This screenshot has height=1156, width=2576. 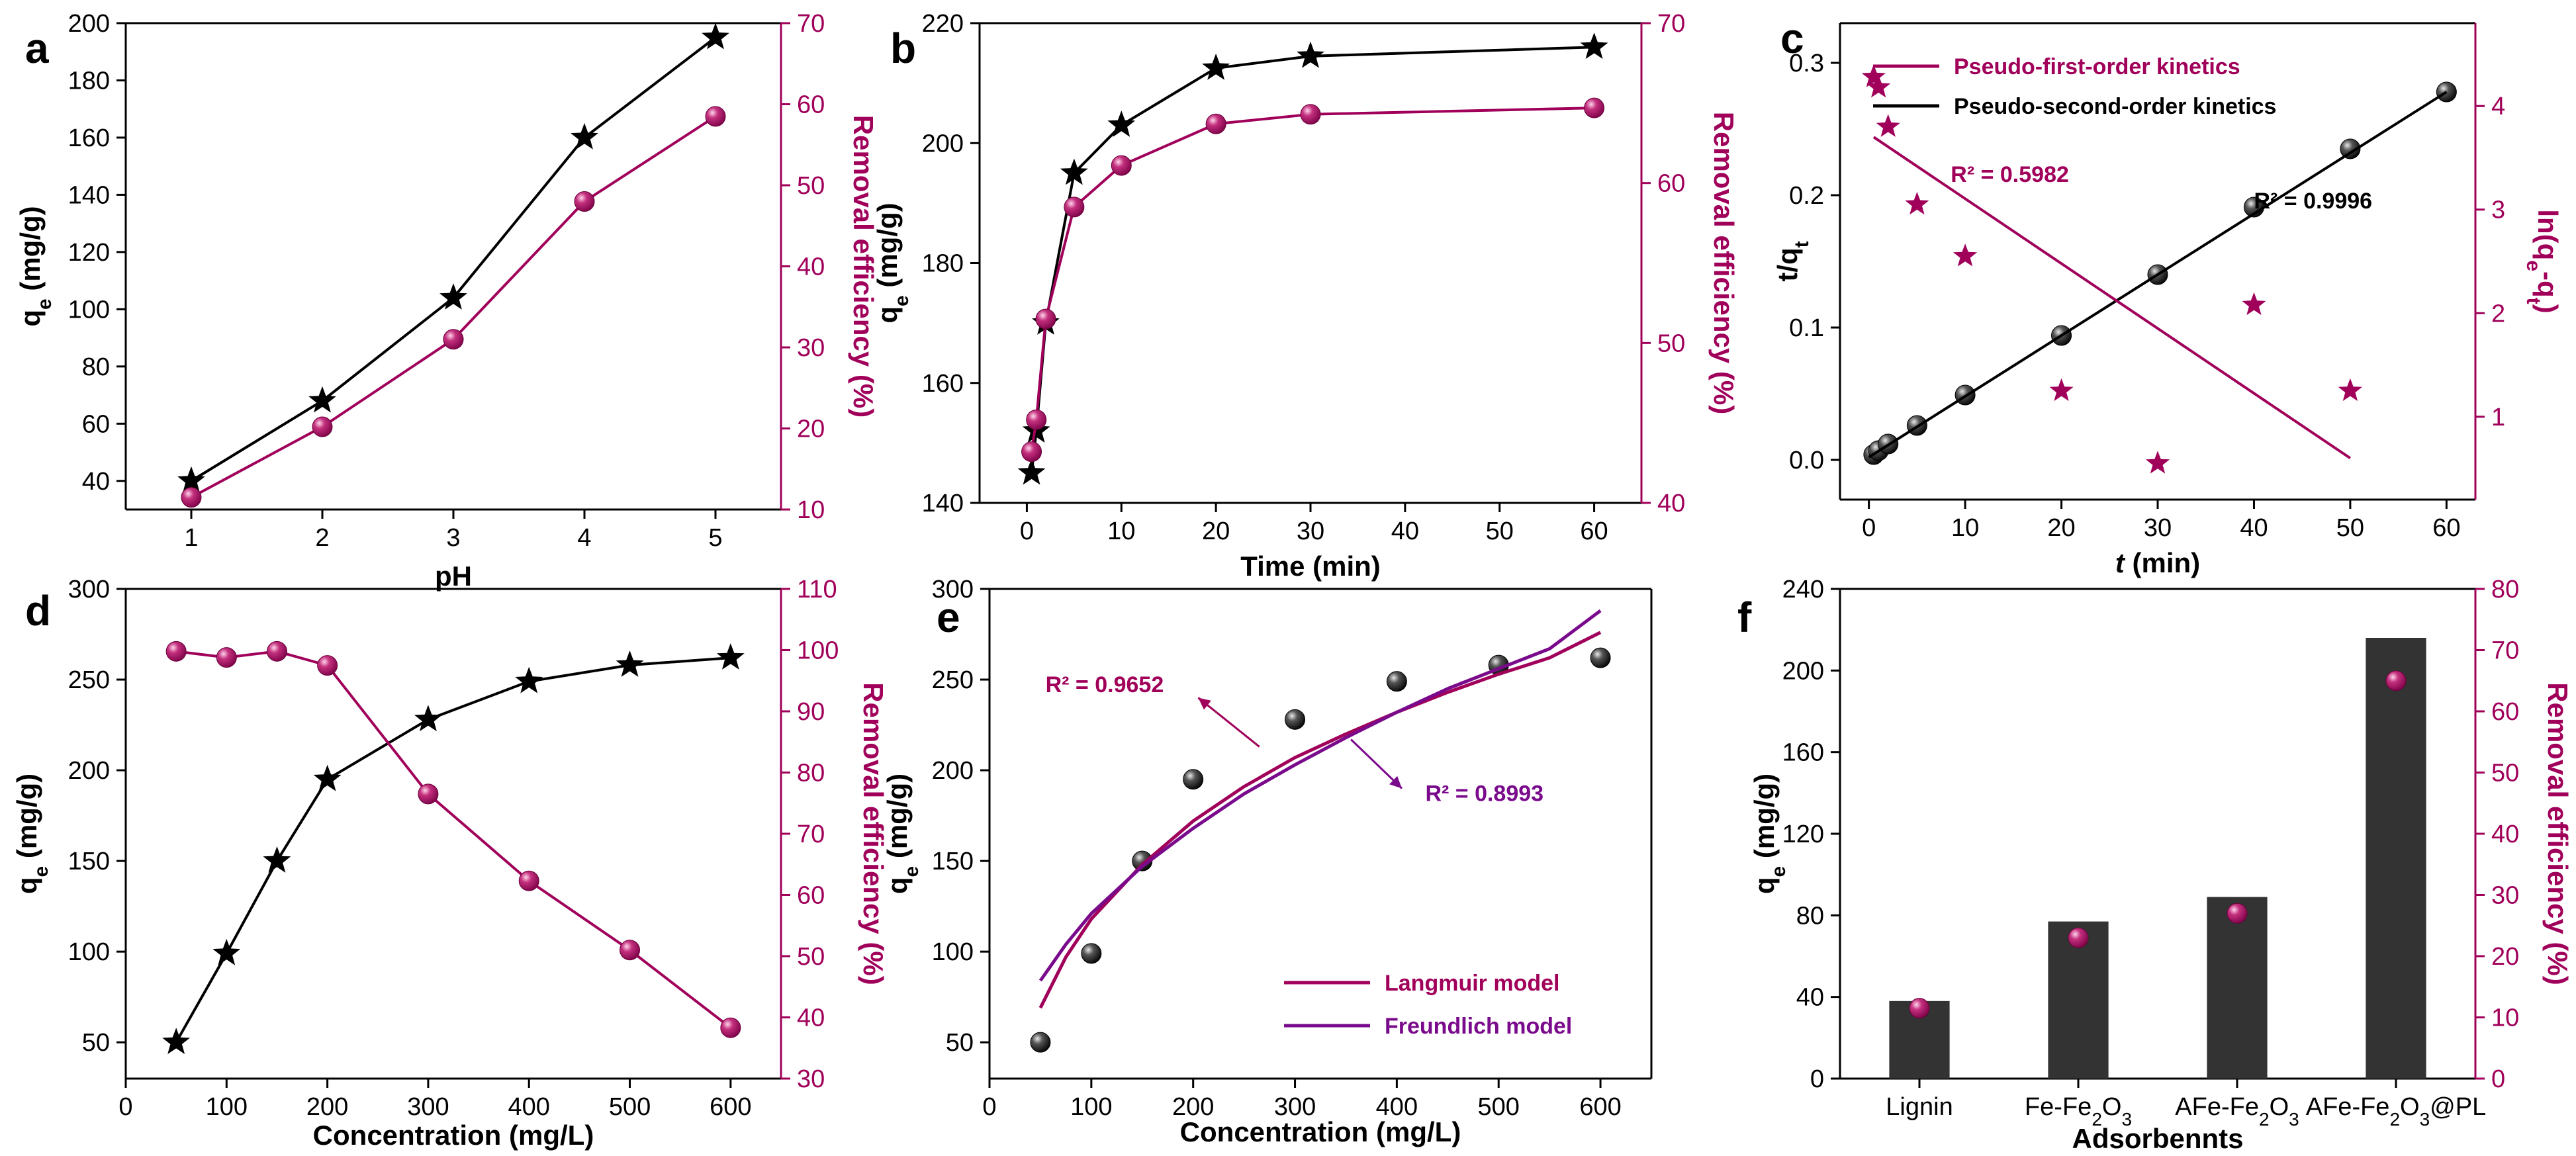 What do you see at coordinates (1919, 1107) in the screenshot?
I see `x-tick-label: Lignin` at bounding box center [1919, 1107].